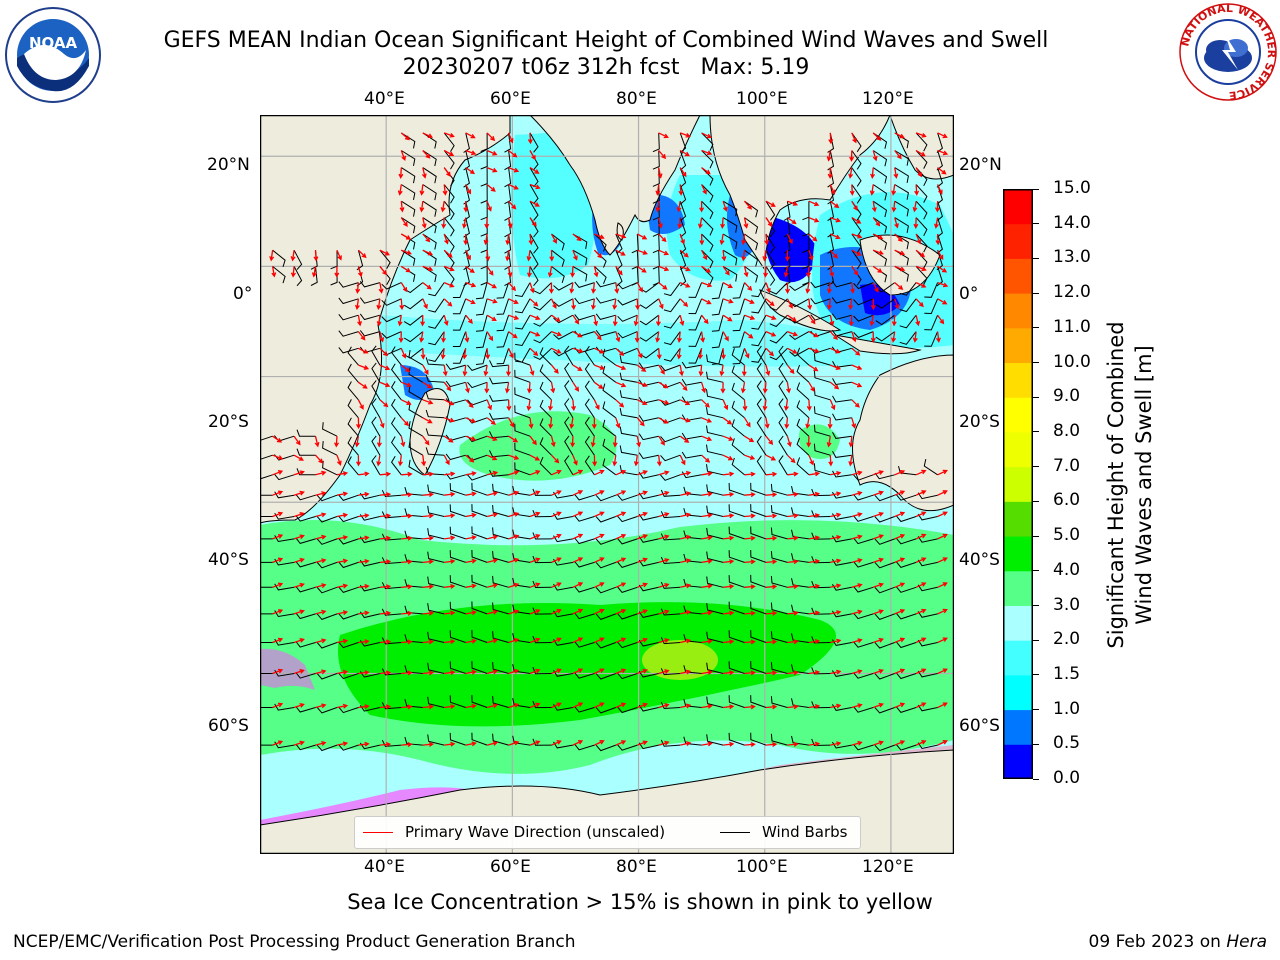  Describe the element at coordinates (228, 422) in the screenshot. I see `lat-tick-left-20s: 20°S` at that location.